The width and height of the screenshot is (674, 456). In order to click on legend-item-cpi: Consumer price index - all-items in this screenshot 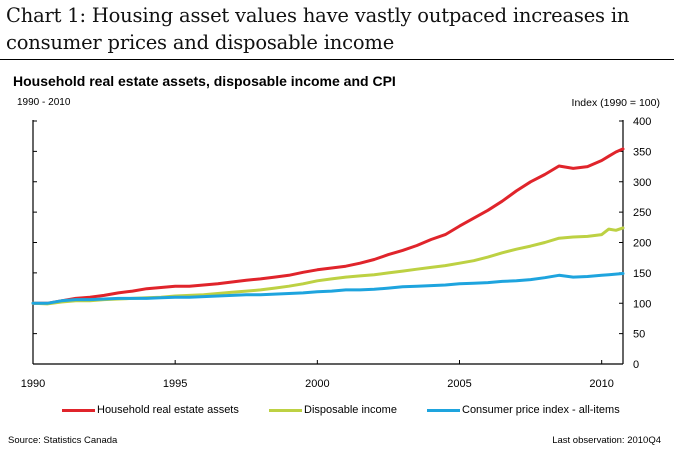, I will do `click(523, 410)`.